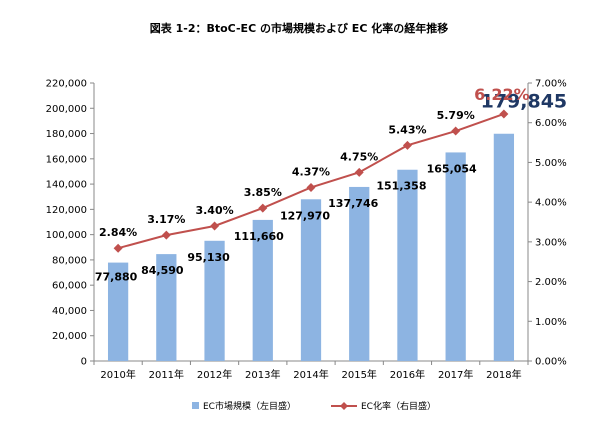 The image size is (599, 431). What do you see at coordinates (66, 134) in the screenshot?
I see `left-tick-label: 180,000` at bounding box center [66, 134].